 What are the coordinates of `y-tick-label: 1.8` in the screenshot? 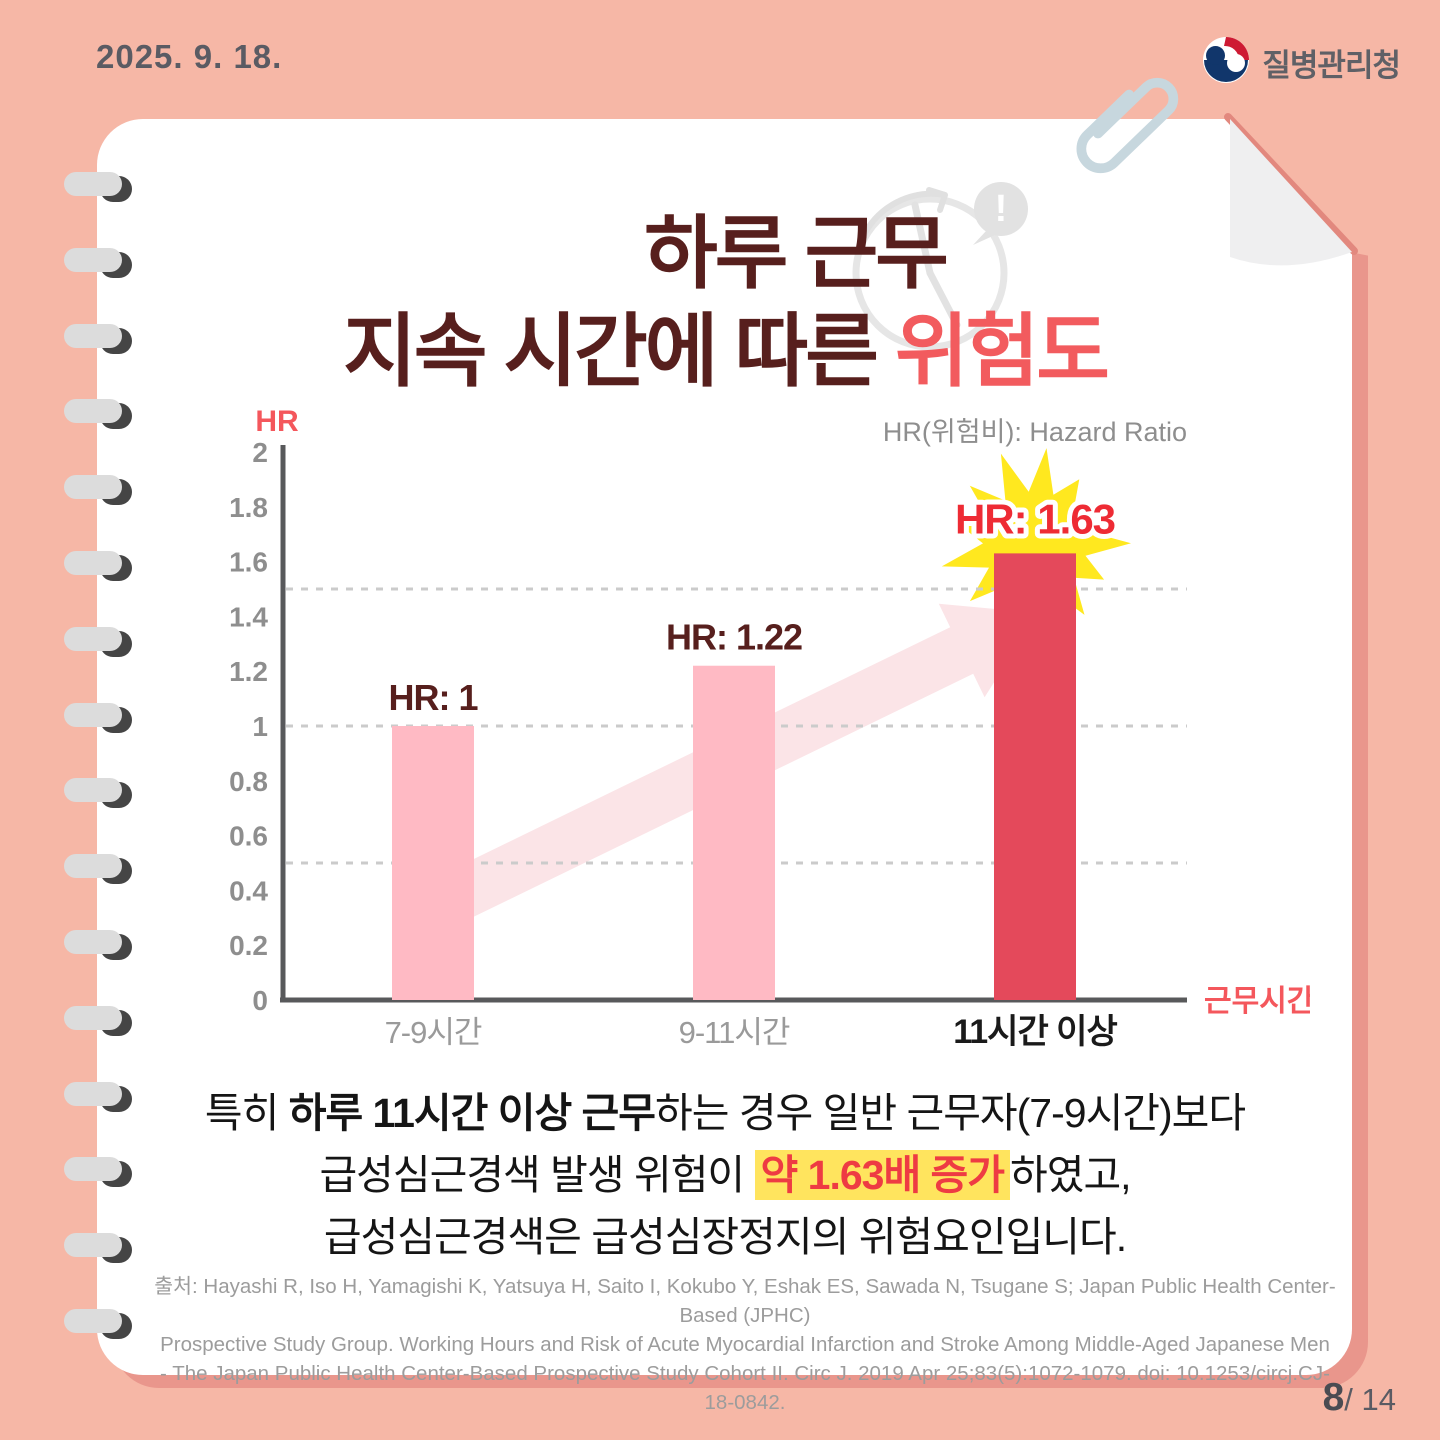 It's located at (249, 507).